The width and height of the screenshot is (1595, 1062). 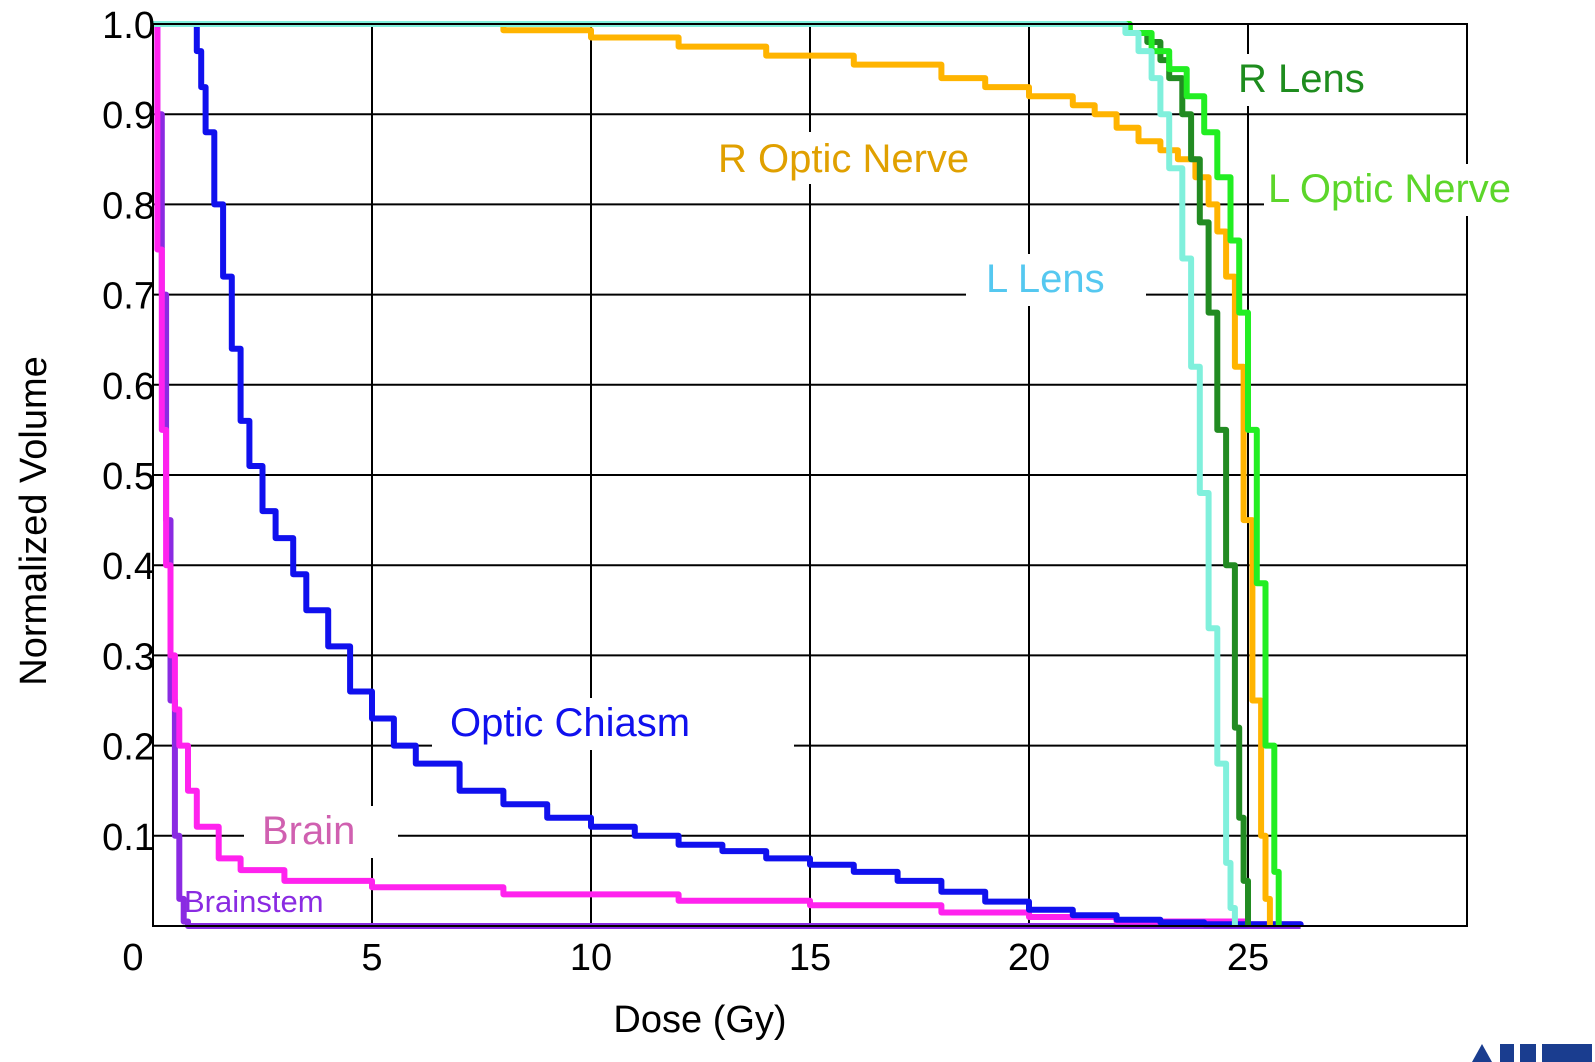 What do you see at coordinates (132, 958) in the screenshot?
I see `x-tick-label: 0` at bounding box center [132, 958].